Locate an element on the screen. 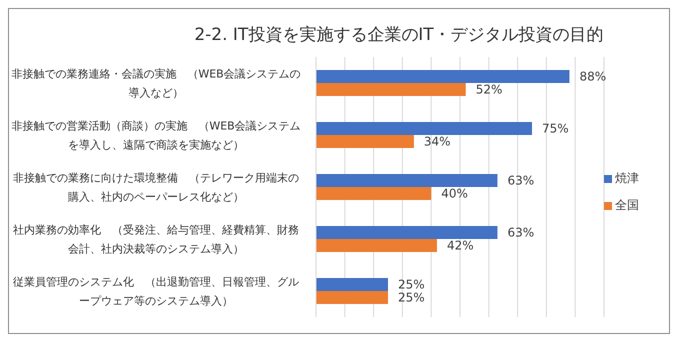 The width and height of the screenshot is (678, 342). y-tick-label: 非接触での業務に向けた環境整備 （テレワーク用端末の購入、社内のペーパーレス化など） is located at coordinates (156, 187).